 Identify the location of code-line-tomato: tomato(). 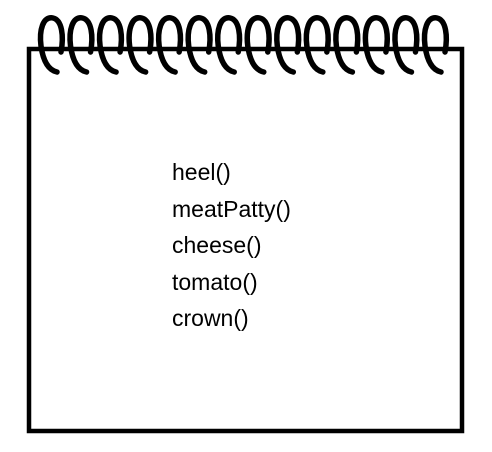
(215, 281).